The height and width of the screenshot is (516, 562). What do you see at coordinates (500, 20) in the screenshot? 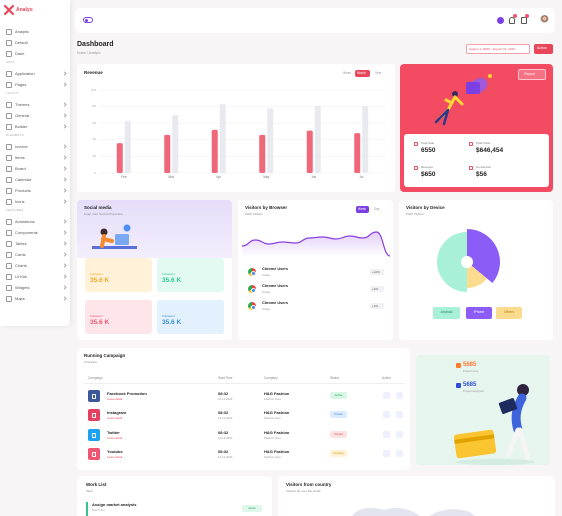
I see `search-icon` at bounding box center [500, 20].